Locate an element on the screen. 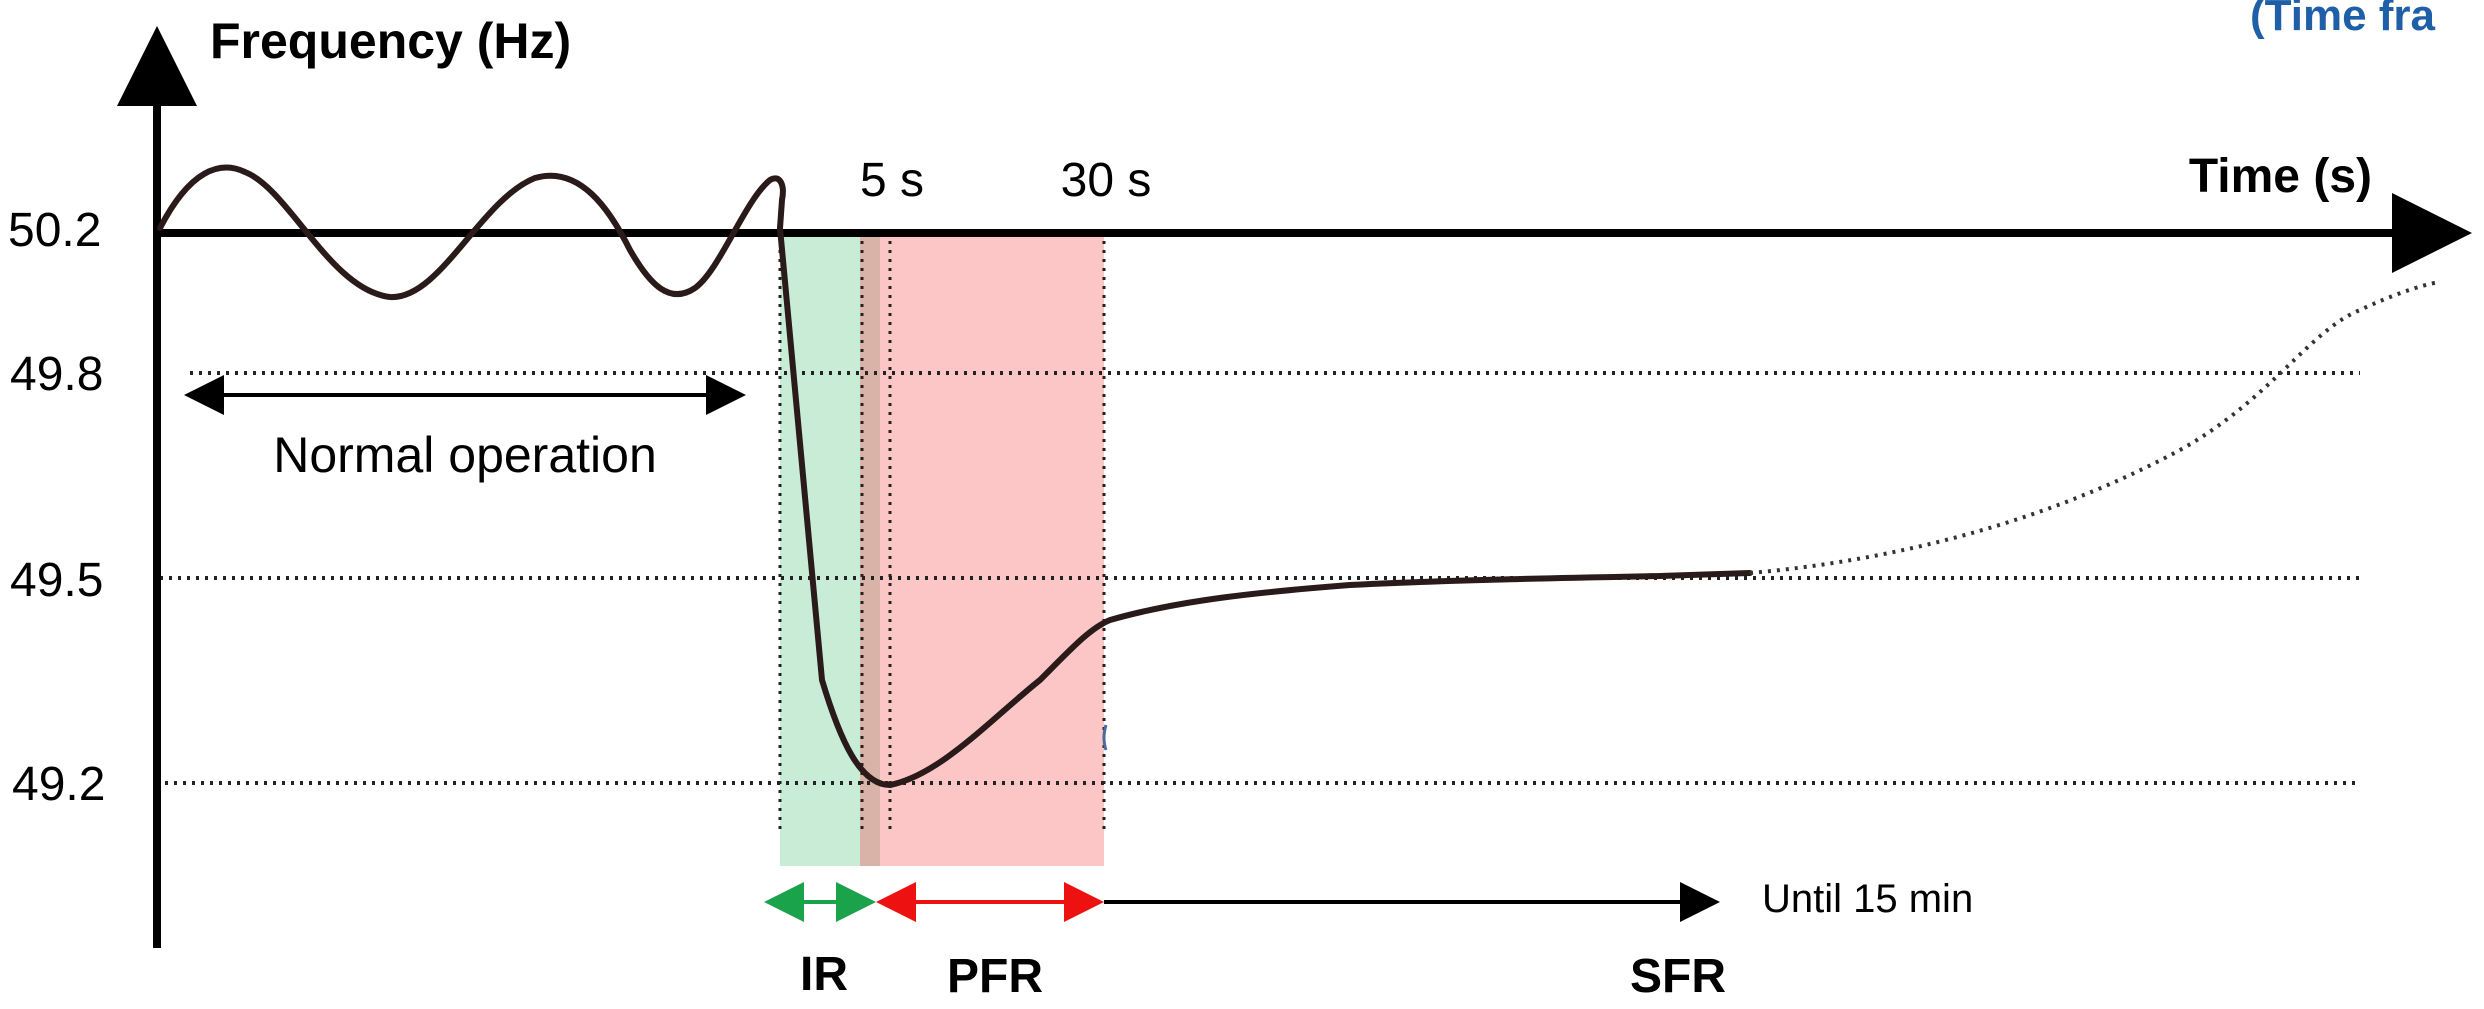 The image size is (2484, 1009). ir-label: IR is located at coordinates (824, 974).